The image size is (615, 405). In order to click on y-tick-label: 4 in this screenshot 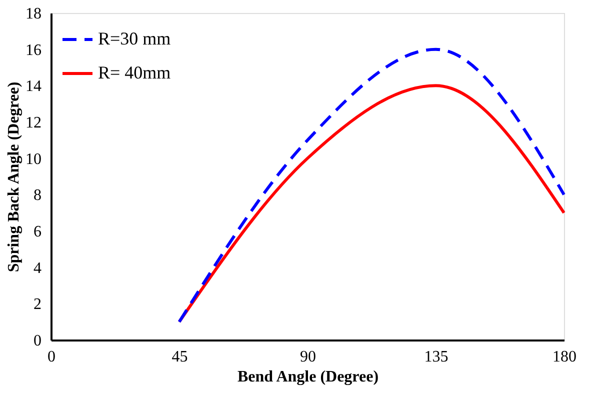, I will do `click(38, 268)`.